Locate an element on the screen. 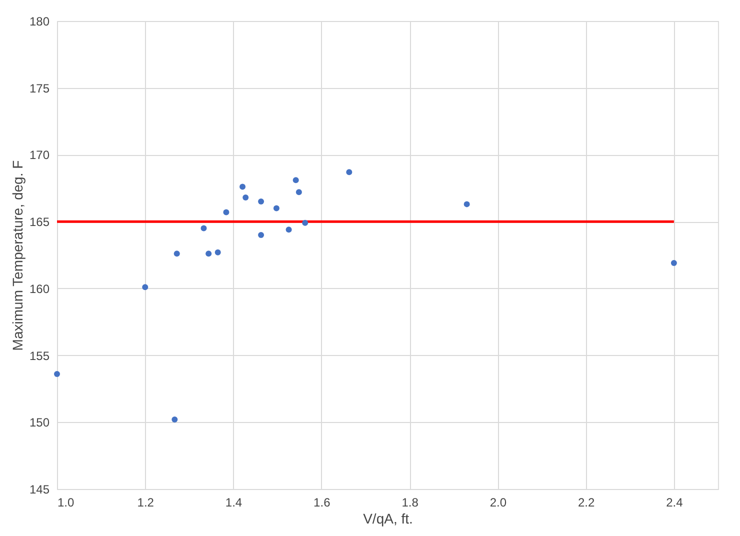 The image size is (740, 536). y-tick-label: 175 is located at coordinates (39, 88).